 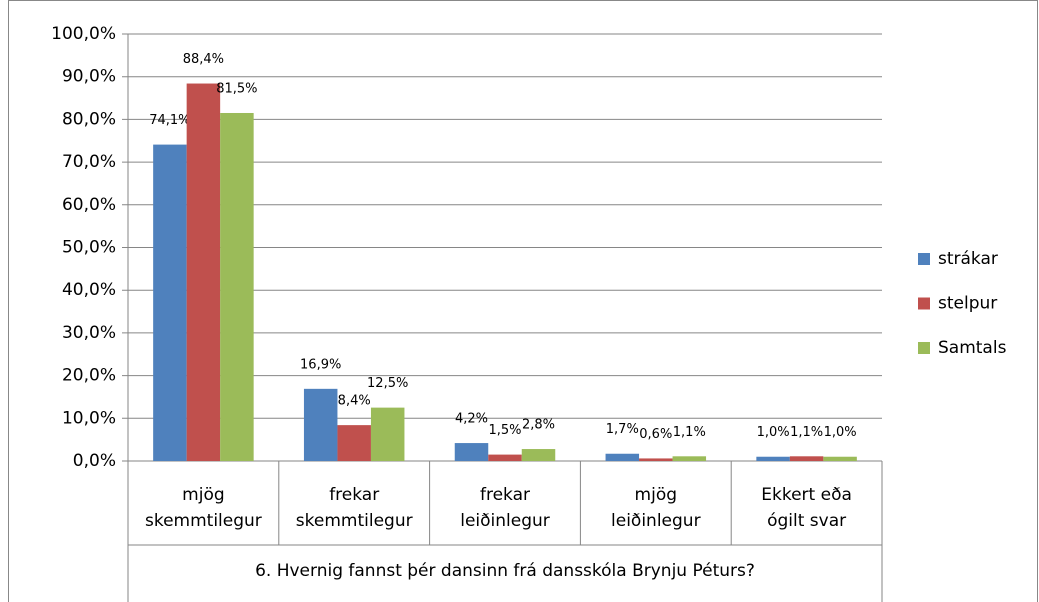 What do you see at coordinates (505, 508) in the screenshot?
I see `x-tick-label: frekar leiðinlegur` at bounding box center [505, 508].